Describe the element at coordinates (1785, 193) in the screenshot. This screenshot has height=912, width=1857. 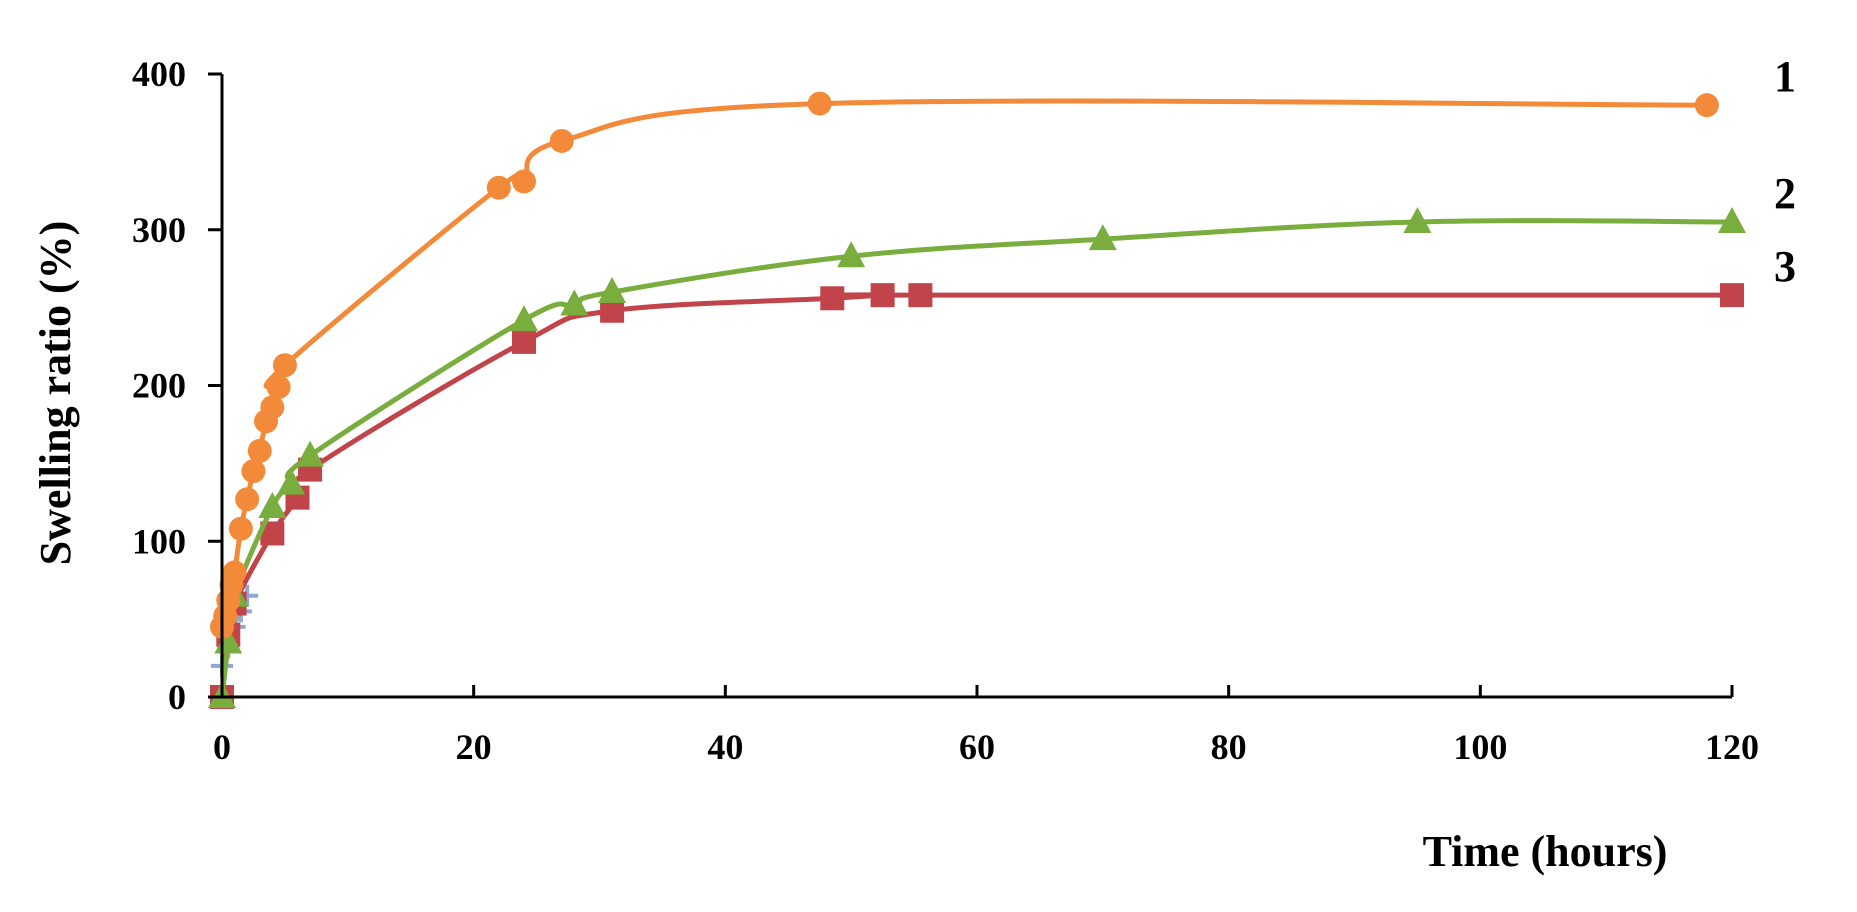
I see `series-end-label-2: 2` at that location.